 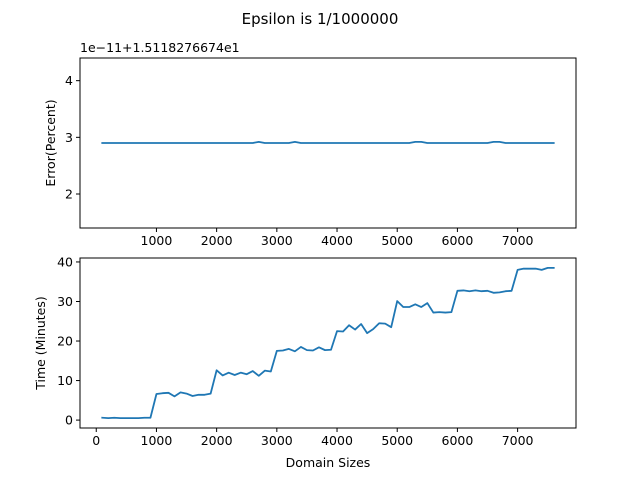 I want to click on time-y-tick-label: 30, so click(x=65, y=301).